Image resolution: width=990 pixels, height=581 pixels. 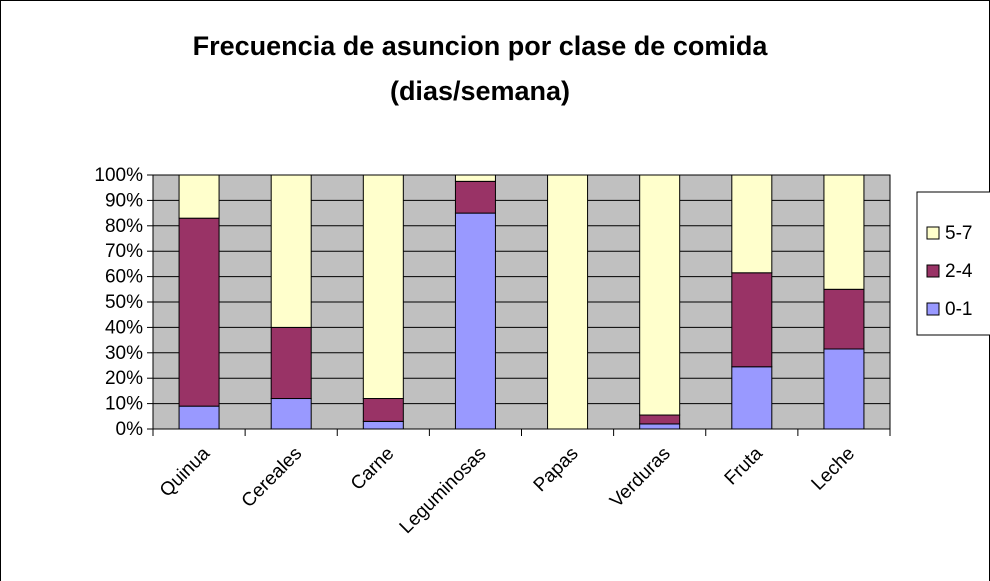 What do you see at coordinates (124, 378) in the screenshot?
I see `y-tick-label: 20%` at bounding box center [124, 378].